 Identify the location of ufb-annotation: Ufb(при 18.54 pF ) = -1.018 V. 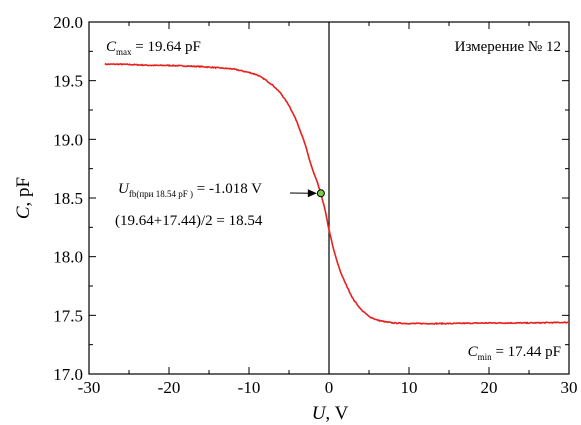
(190, 190).